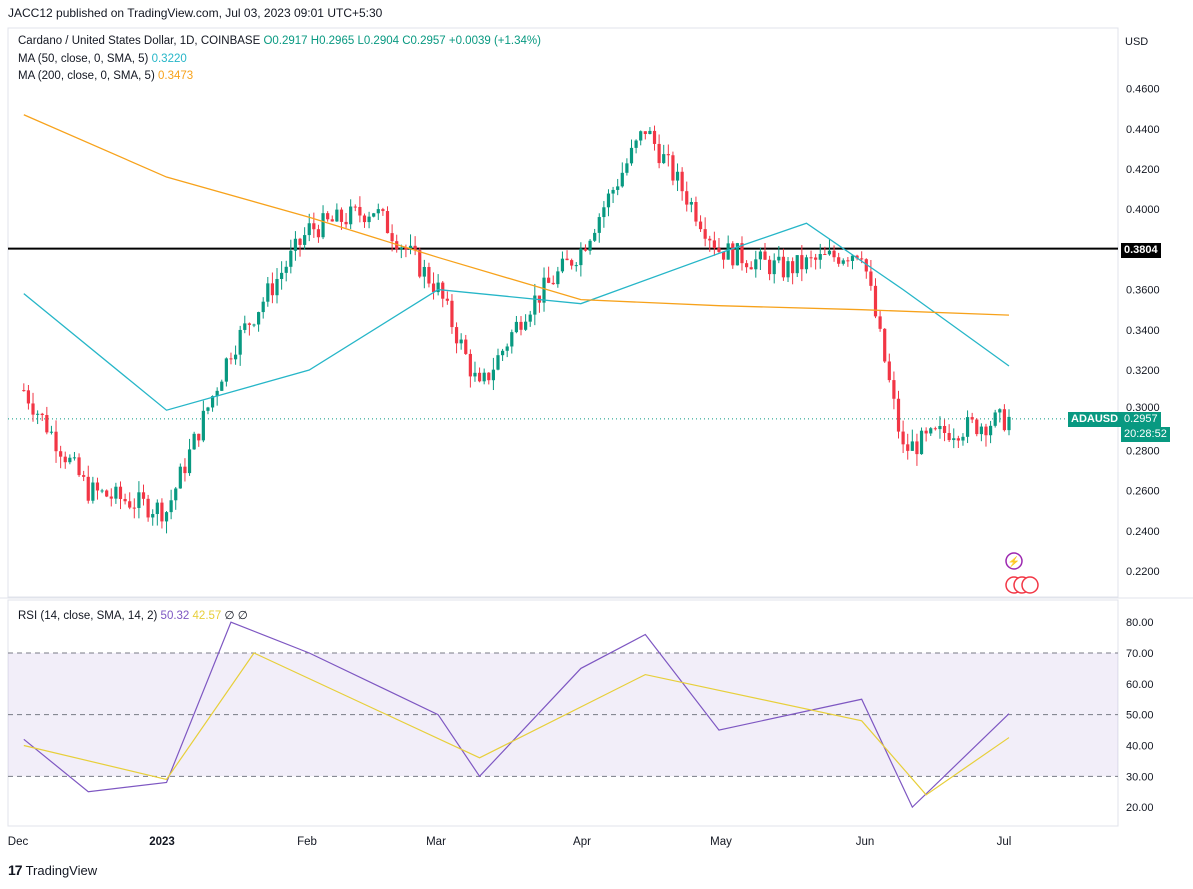 This screenshot has width=1193, height=889. I want to click on ma50-legend: MA (50, close, 0, SMA, 5) 0.3220, so click(102, 59).